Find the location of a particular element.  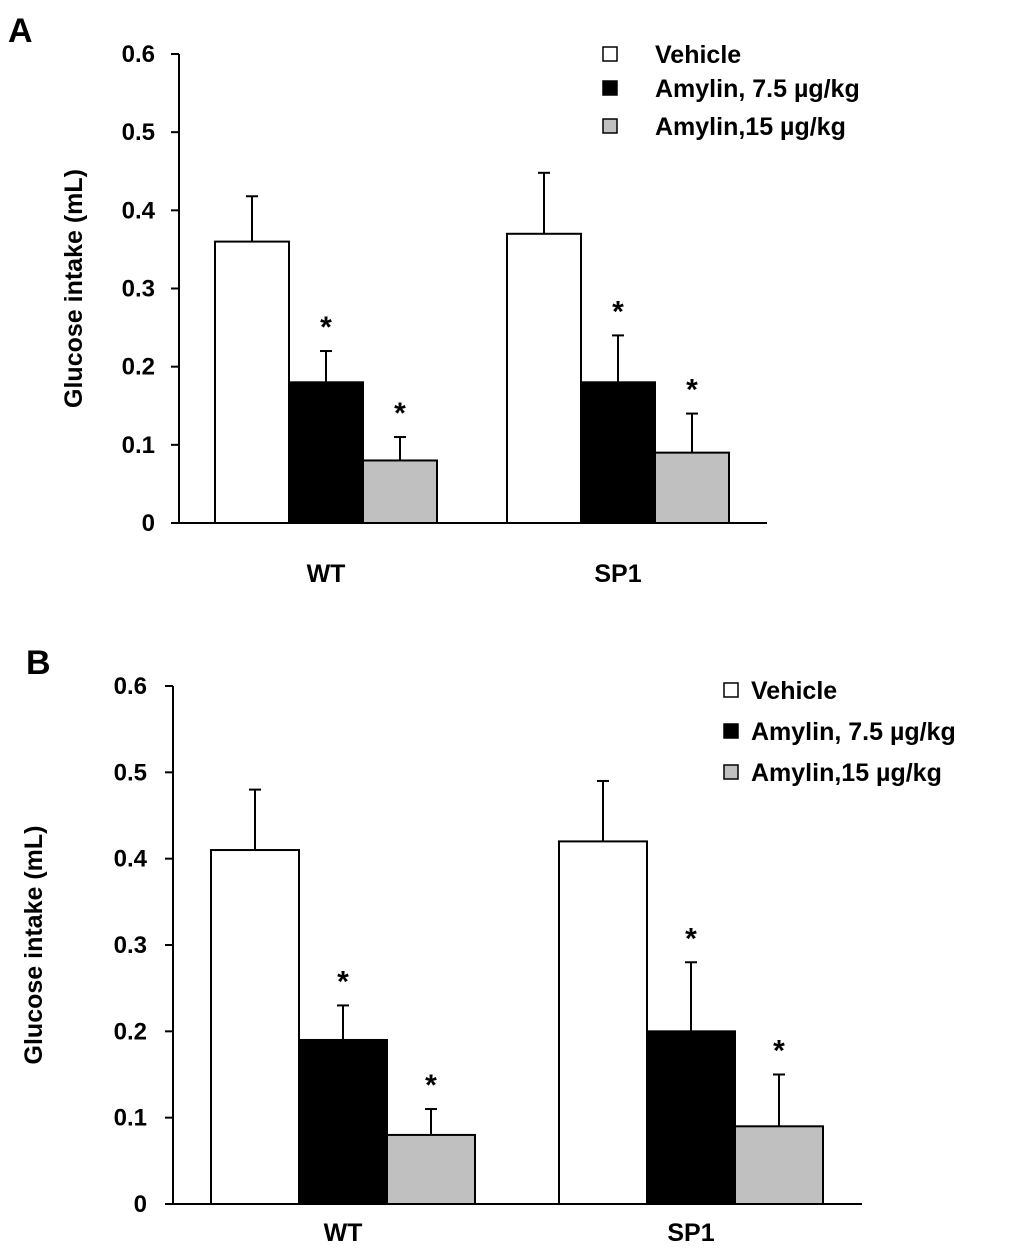

panel-label: B is located at coordinates (38, 663).